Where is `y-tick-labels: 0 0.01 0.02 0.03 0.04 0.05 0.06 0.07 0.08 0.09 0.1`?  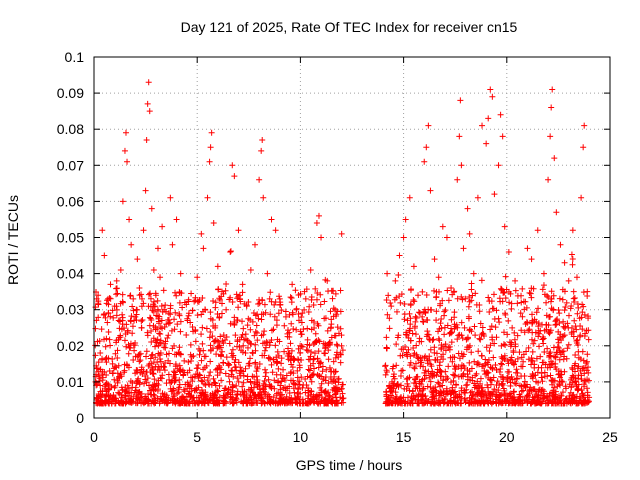 y-tick-labels: 0 0.01 0.02 0.03 0.04 0.05 0.06 0.07 0.08 0.09 0.1 is located at coordinates (70, 237).